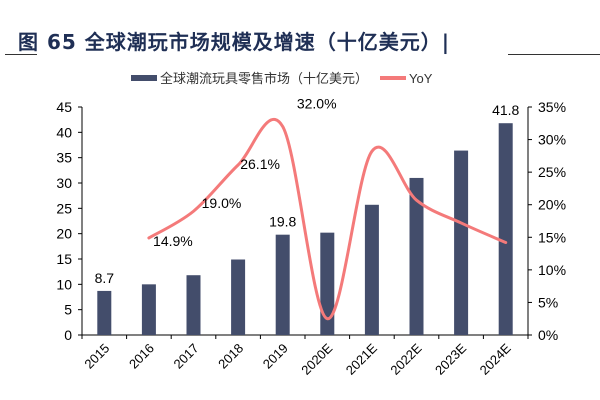 This screenshot has height=400, width=600. What do you see at coordinates (317, 104) in the screenshot?
I see `yoy-data-label: 32.0%` at bounding box center [317, 104].